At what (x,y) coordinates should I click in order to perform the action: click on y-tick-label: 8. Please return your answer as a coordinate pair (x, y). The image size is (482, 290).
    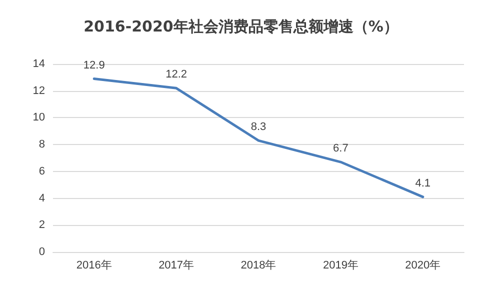
    Looking at the image, I should click on (41, 144).